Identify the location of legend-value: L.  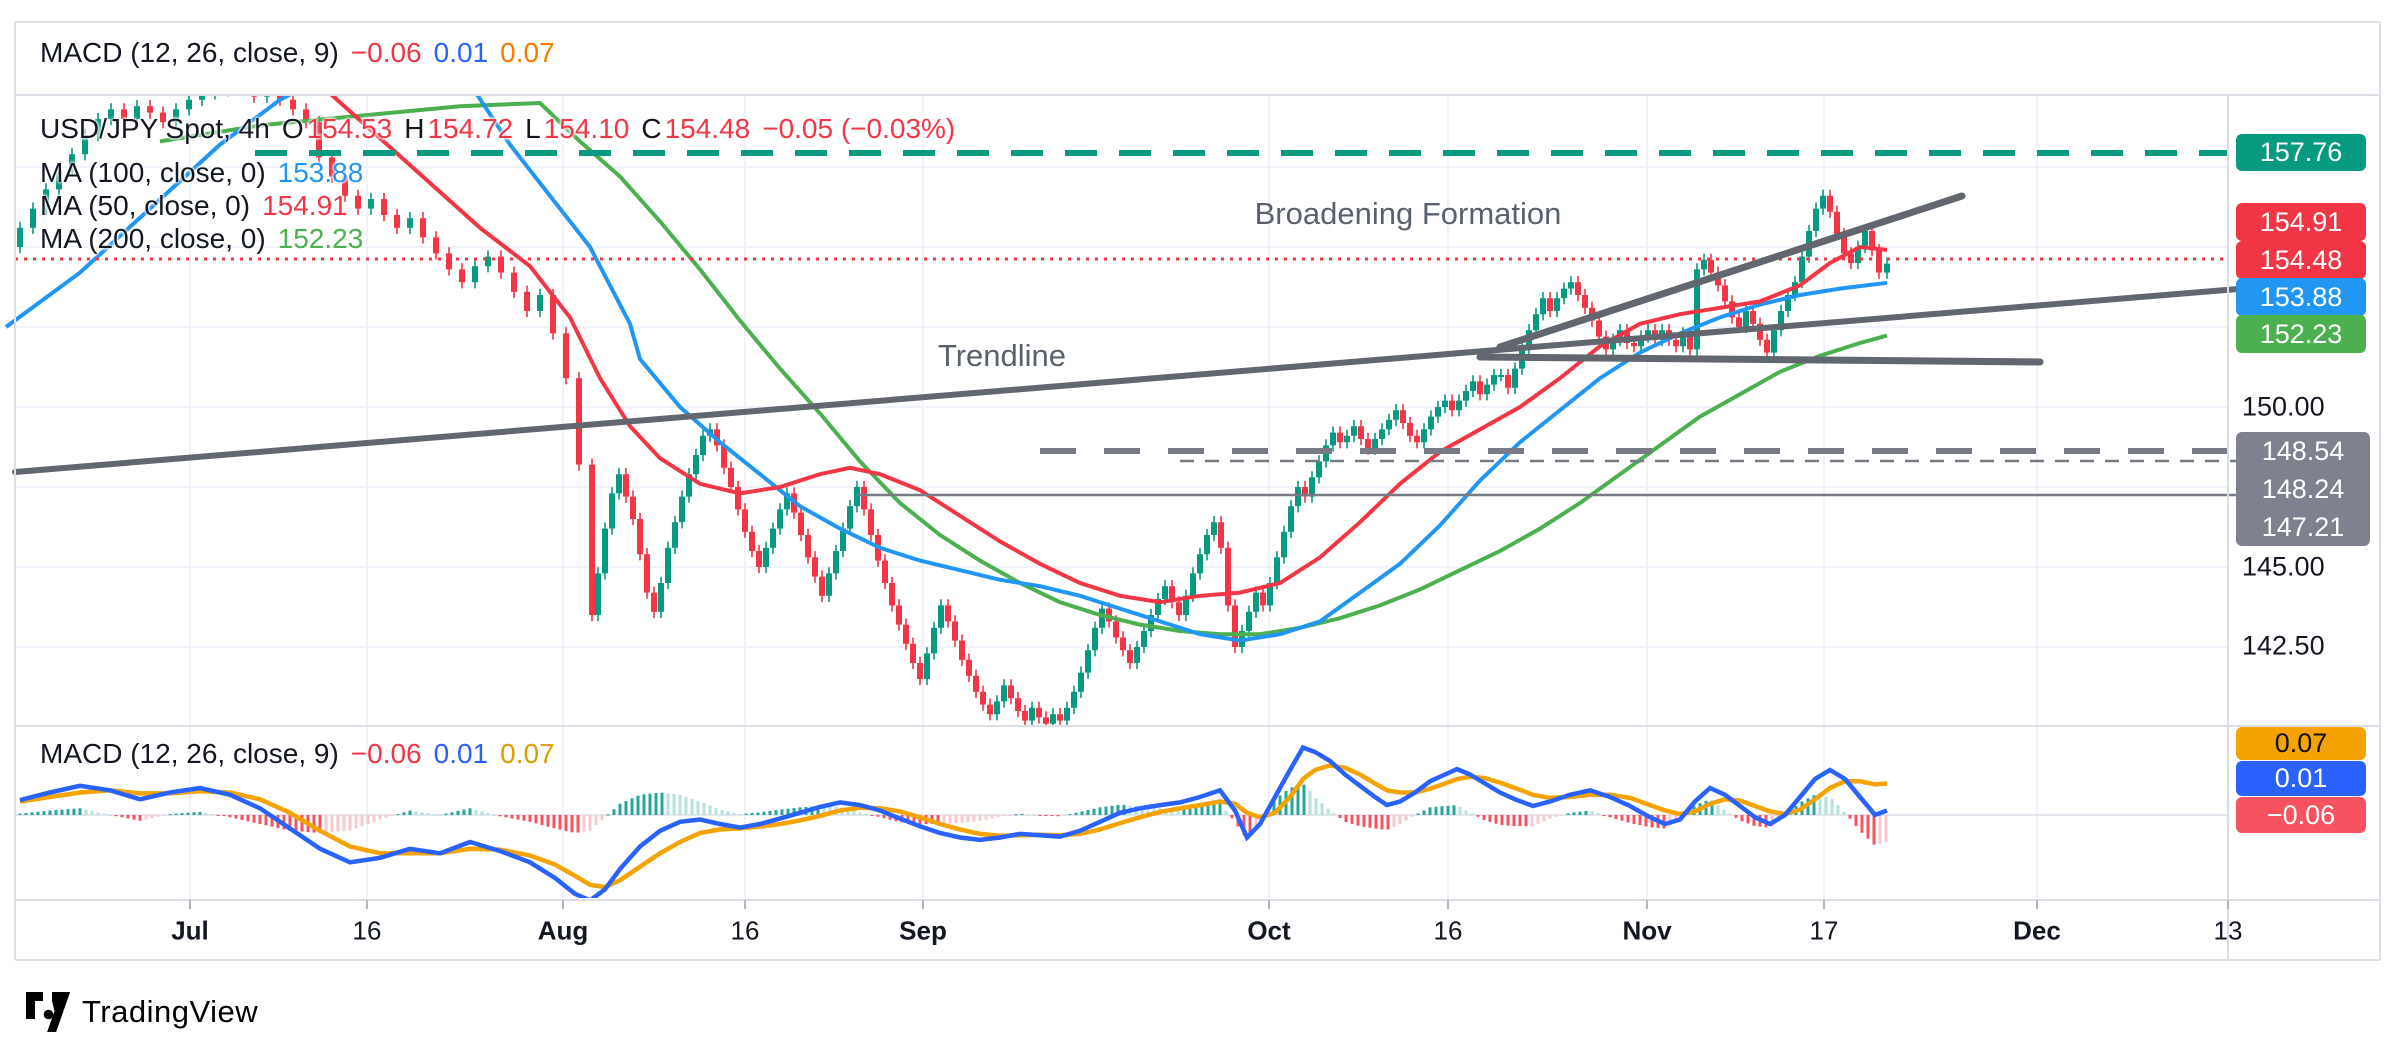
(533, 128).